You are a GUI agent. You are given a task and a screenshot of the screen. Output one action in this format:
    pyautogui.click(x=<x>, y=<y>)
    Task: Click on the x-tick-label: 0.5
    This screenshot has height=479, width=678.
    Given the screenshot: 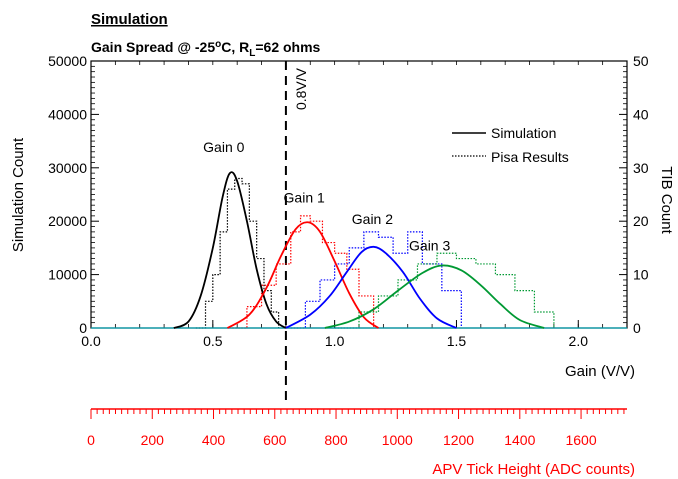 What is the action you would take?
    pyautogui.click(x=213, y=341)
    